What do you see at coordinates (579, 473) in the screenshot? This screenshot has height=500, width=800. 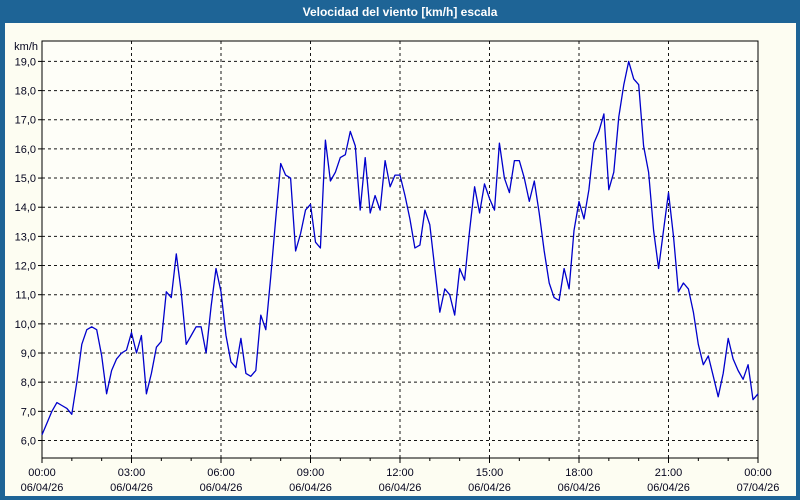 I see `x-axis-time-label: 18:00` at bounding box center [579, 473].